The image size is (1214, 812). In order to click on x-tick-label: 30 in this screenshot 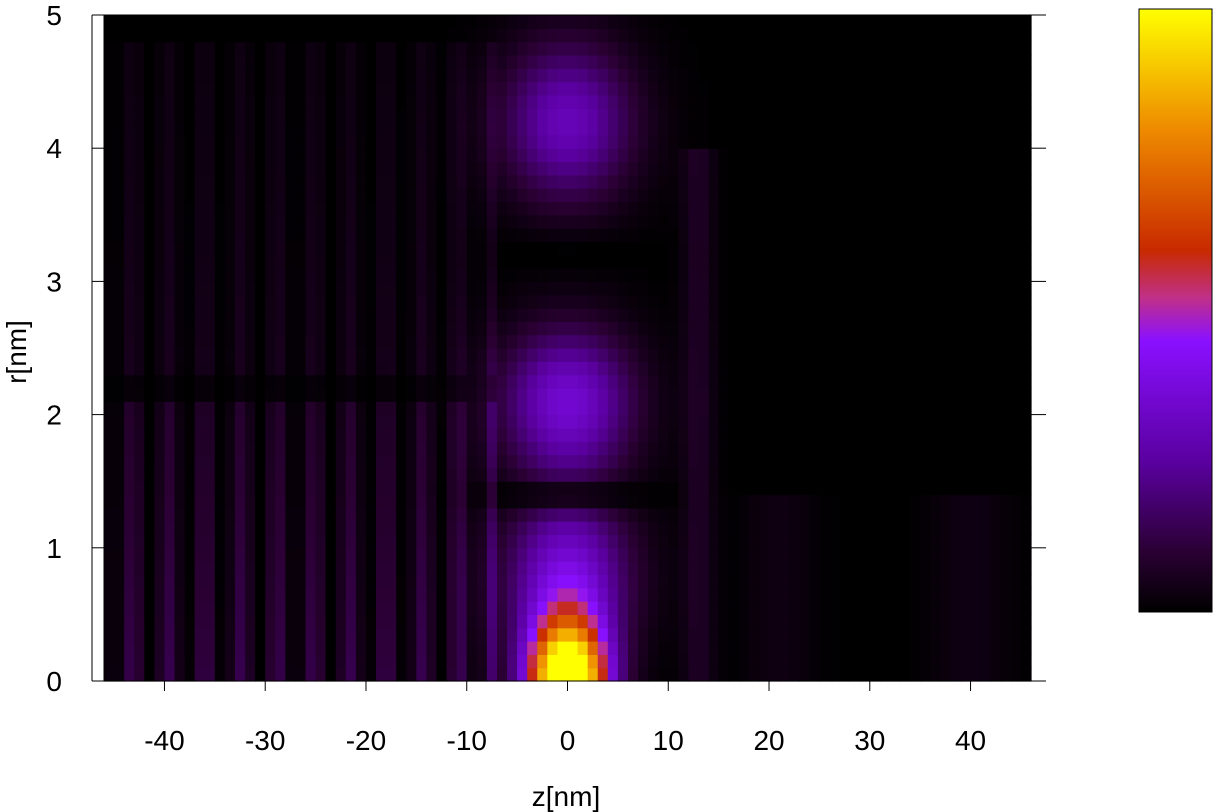, I will do `click(869, 740)`.